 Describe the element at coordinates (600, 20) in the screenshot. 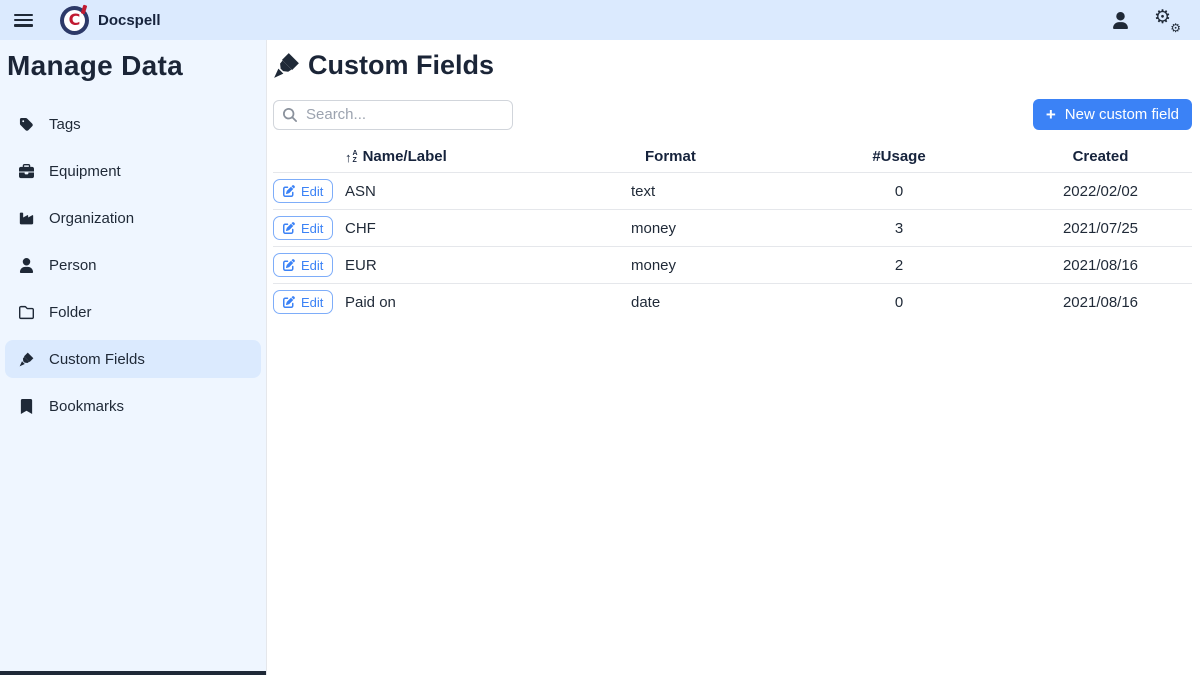

I see `topbar: C Docspell ⚙ ⚙` at that location.